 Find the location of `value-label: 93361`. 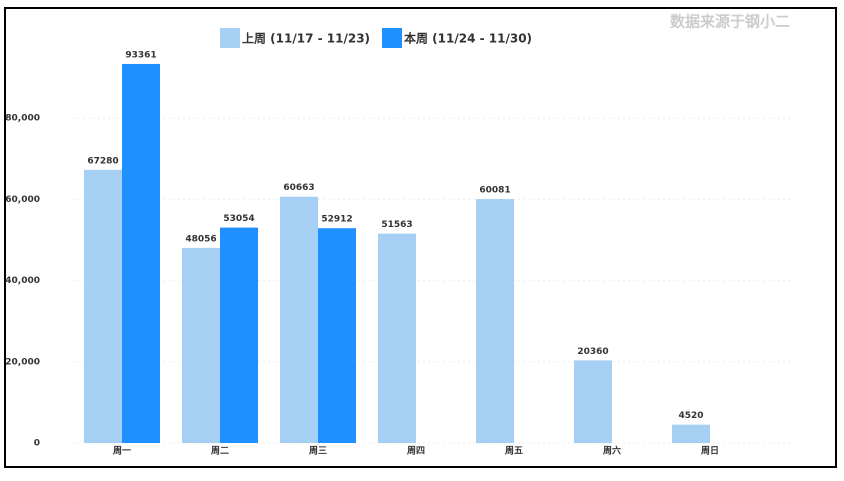

value-label: 93361 is located at coordinates (140, 55).